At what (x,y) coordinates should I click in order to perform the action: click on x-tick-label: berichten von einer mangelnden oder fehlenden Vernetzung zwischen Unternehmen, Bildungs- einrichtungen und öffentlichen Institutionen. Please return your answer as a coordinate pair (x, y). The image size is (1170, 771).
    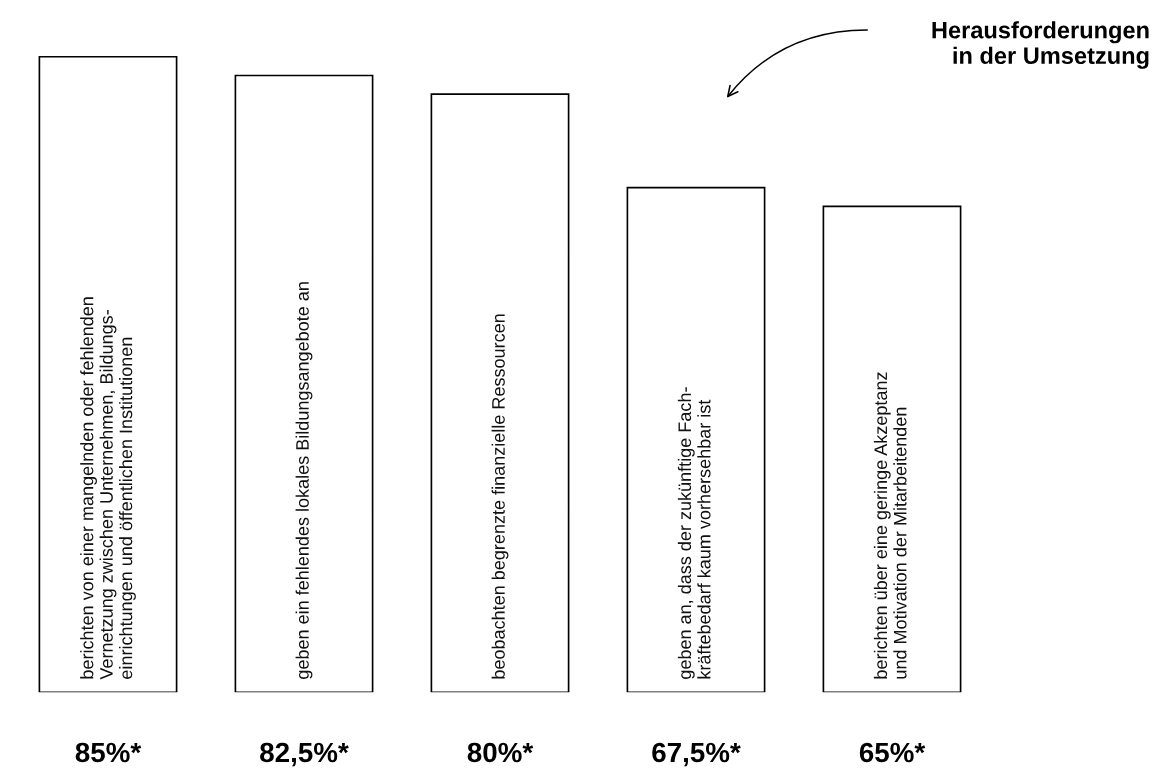
    Looking at the image, I should click on (108, 488).